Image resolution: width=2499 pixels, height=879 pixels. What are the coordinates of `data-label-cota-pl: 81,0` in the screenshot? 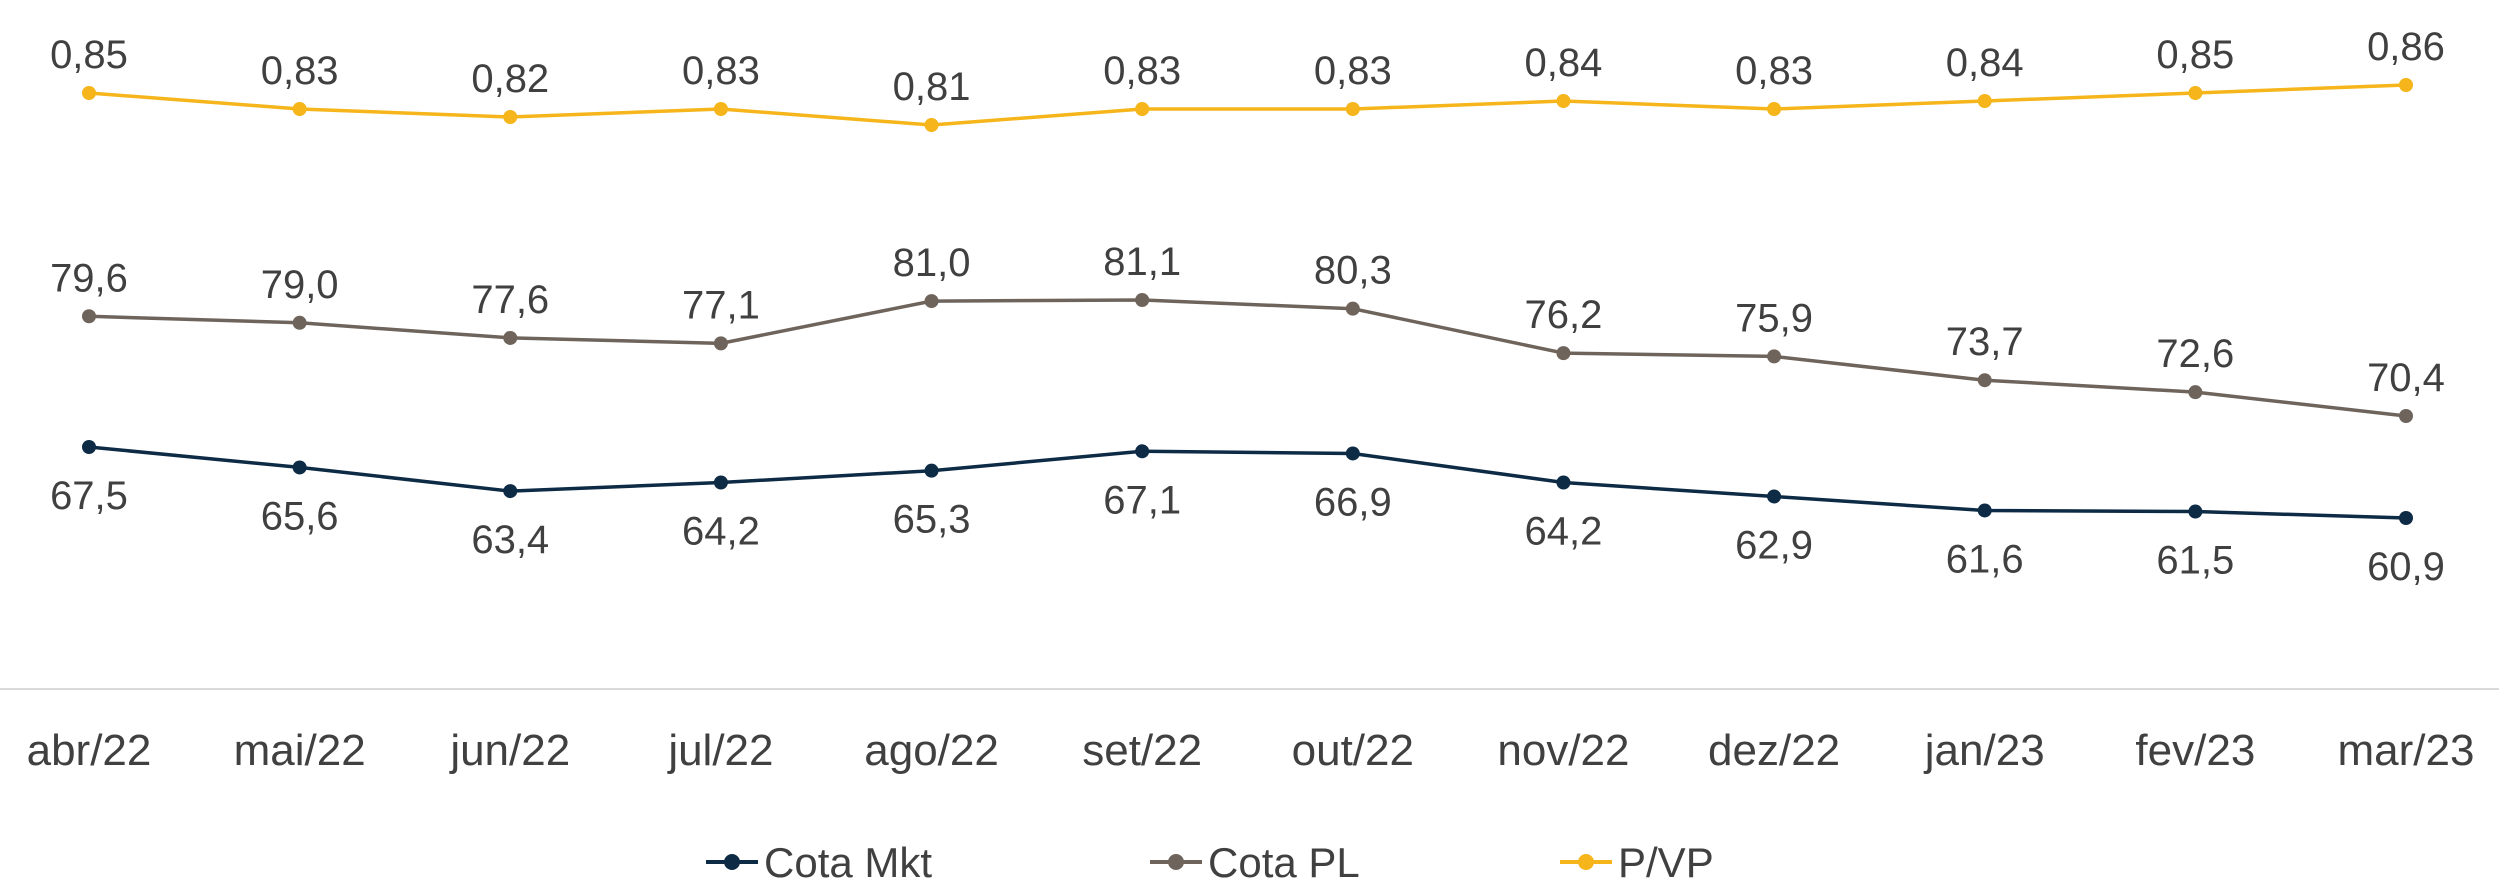 It's located at (932, 263).